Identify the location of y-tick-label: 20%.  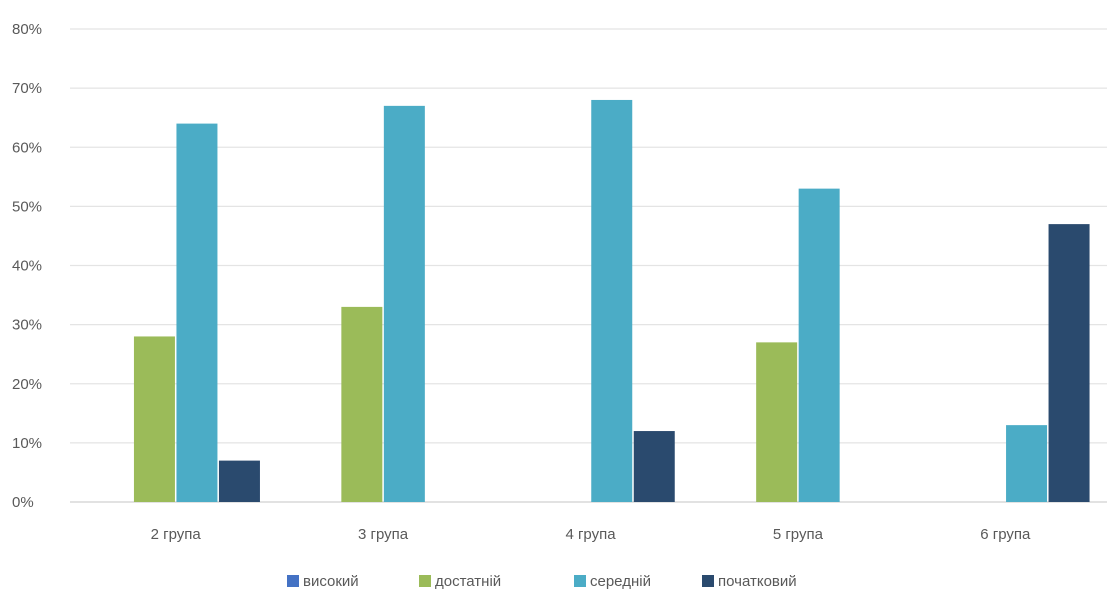
(27, 384).